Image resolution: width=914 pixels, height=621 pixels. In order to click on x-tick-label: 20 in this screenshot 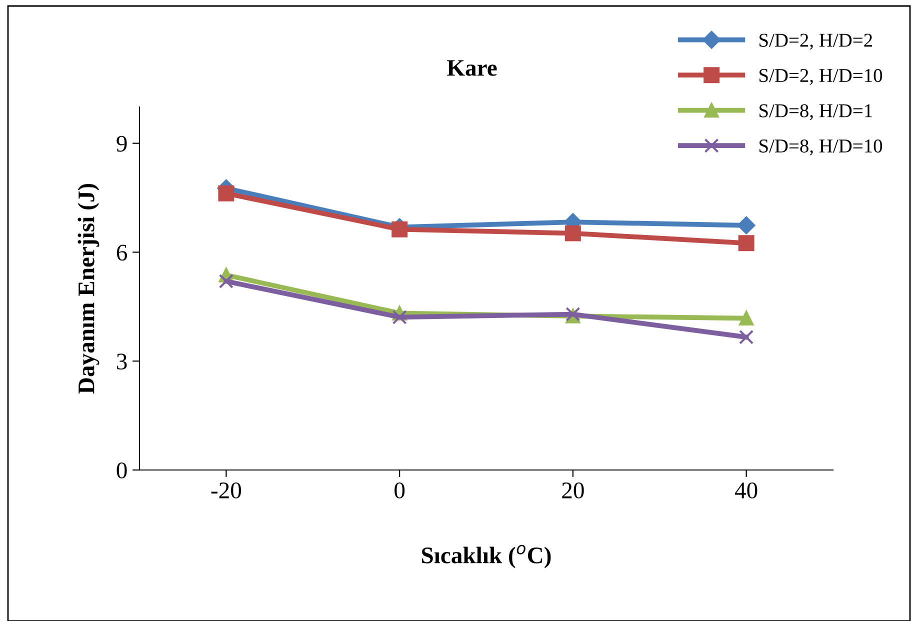, I will do `click(573, 490)`.